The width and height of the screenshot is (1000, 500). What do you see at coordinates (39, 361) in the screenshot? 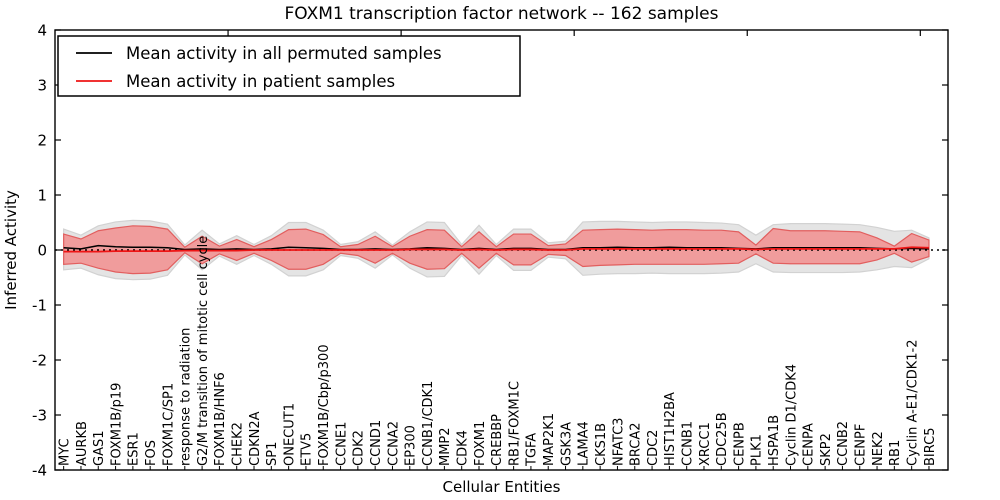
I see `y-tick-label: -2` at bounding box center [39, 361].